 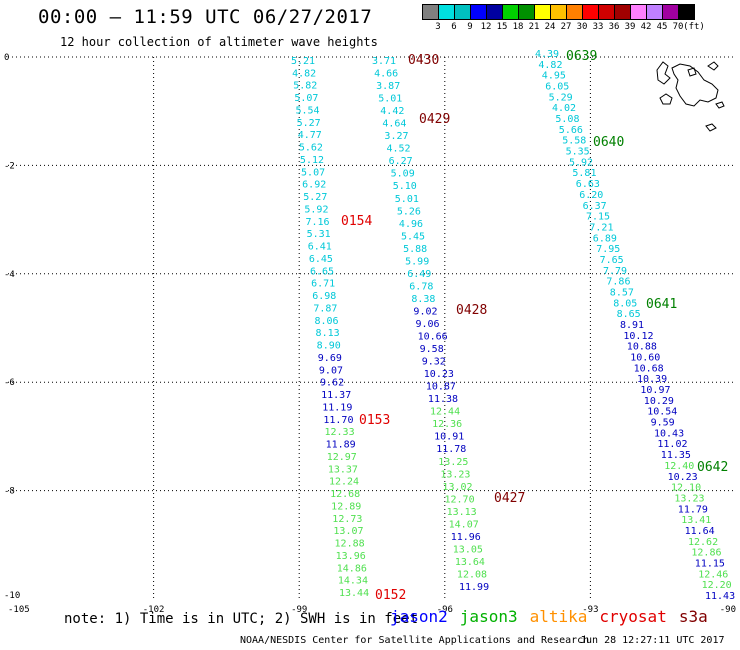 I want to click on y-axis-label: -6, so click(x=9, y=383).